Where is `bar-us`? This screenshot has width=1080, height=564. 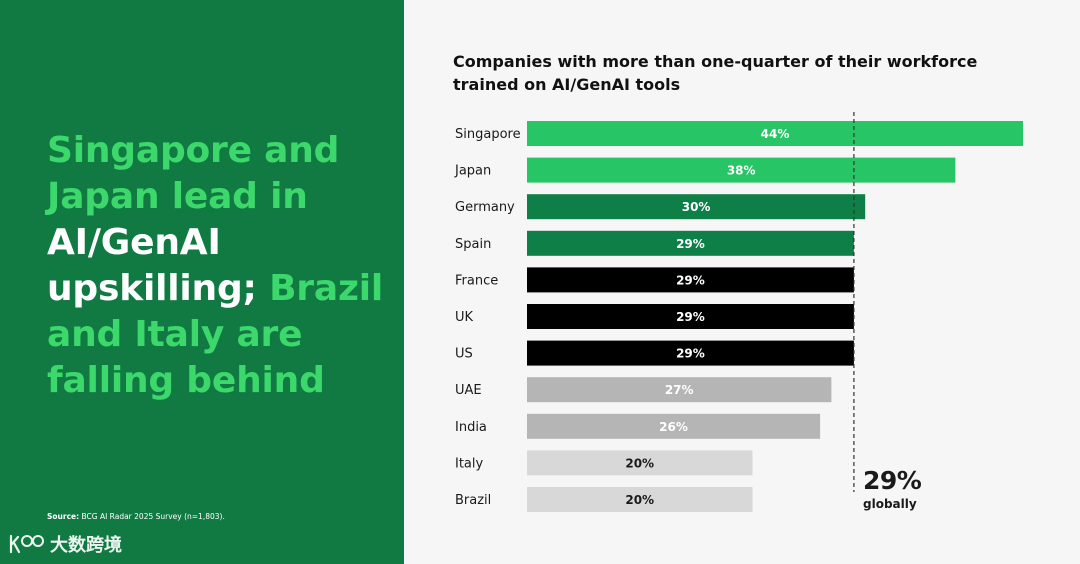
bar-us is located at coordinates (690, 353).